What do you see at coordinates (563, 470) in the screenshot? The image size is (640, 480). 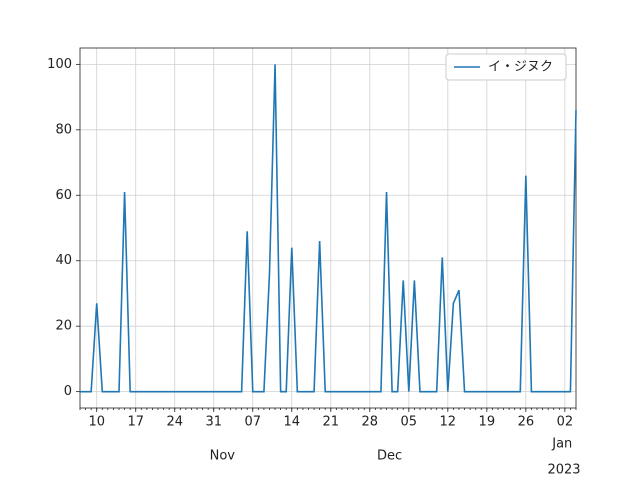 I see `x-offset-label: 2023` at bounding box center [563, 470].